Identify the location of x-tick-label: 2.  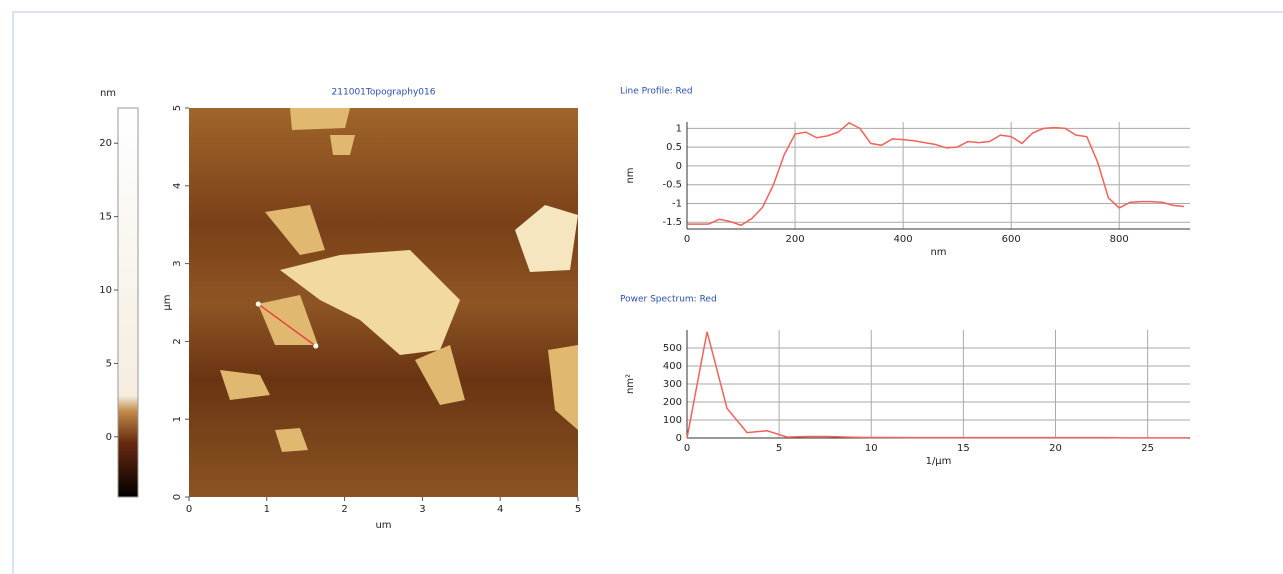
(344, 509).